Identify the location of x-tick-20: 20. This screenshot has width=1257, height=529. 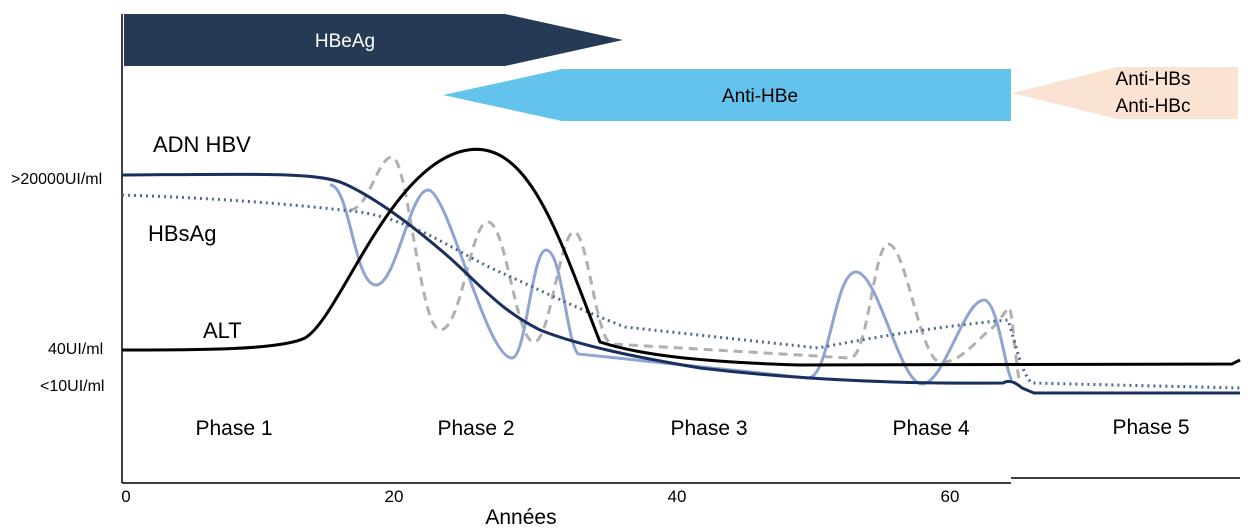
(394, 496).